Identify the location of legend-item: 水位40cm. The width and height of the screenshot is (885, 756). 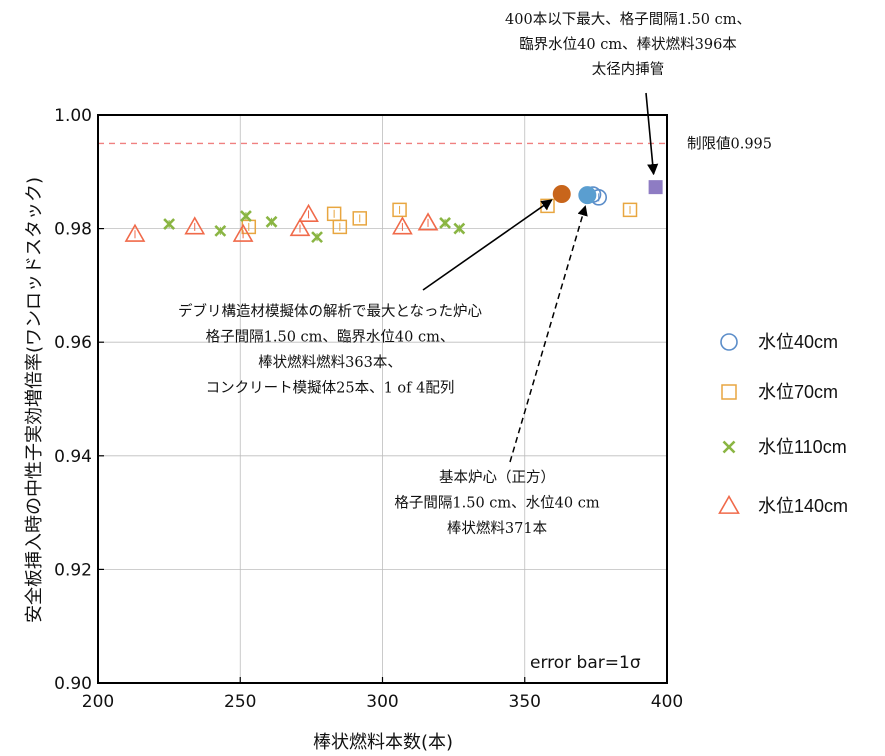
(779, 342).